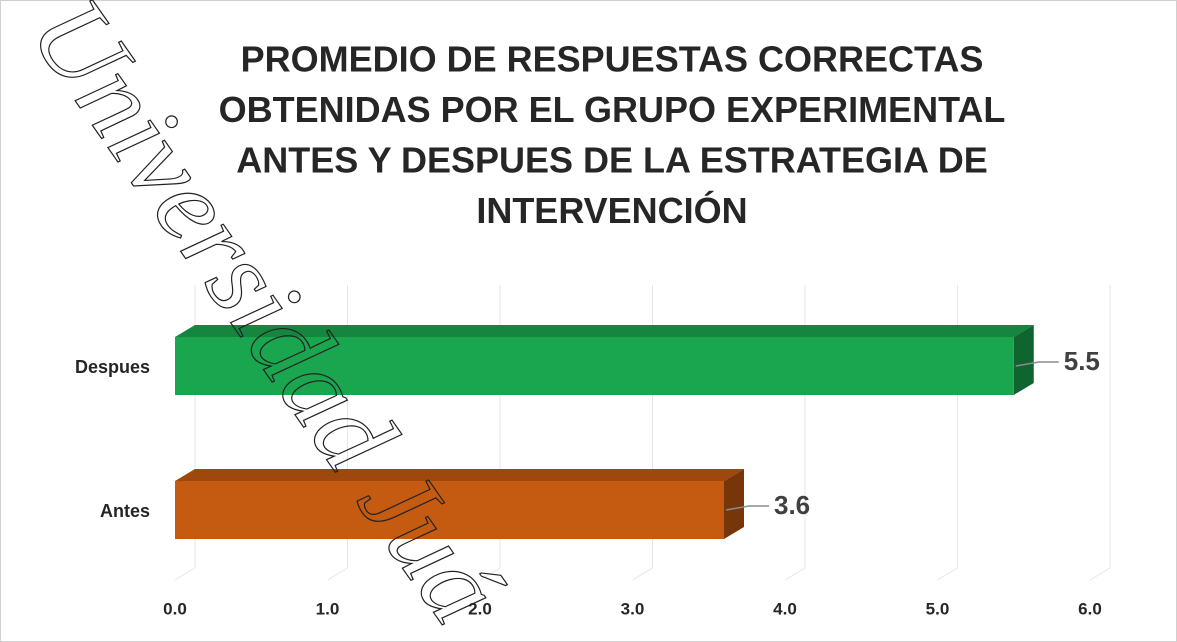  I want to click on x-tick-label: 6.0, so click(1090, 608).